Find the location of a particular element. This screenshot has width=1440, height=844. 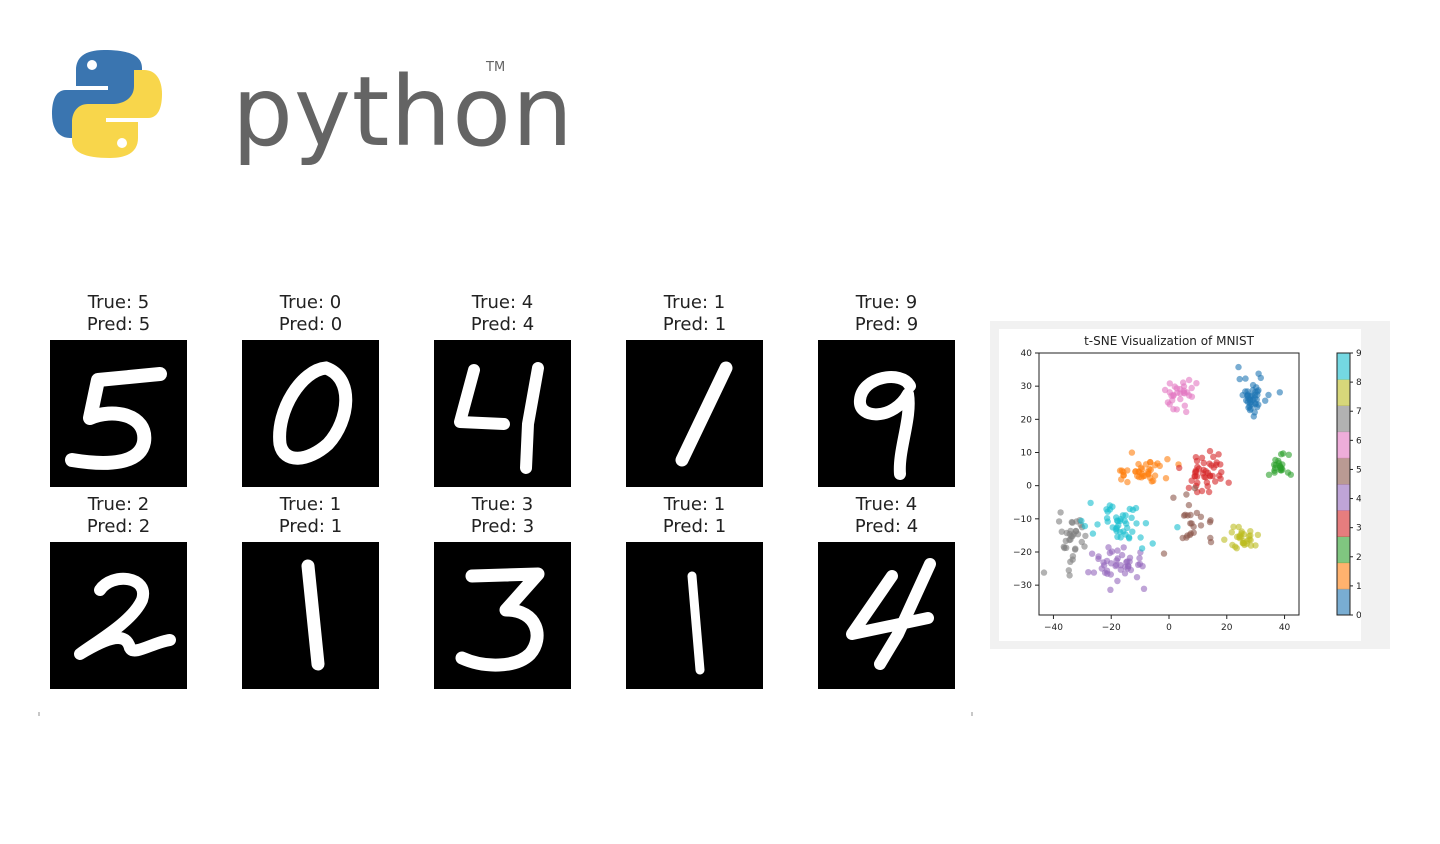

x-tick-label: 0 is located at coordinates (1169, 628).